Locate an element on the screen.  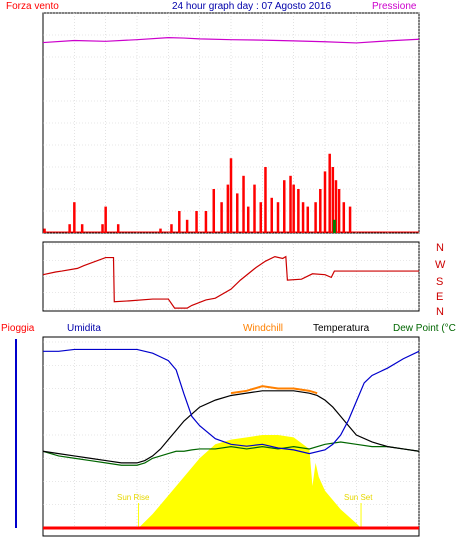
direction-label-n-bottom: N is located at coordinates (440, 312).